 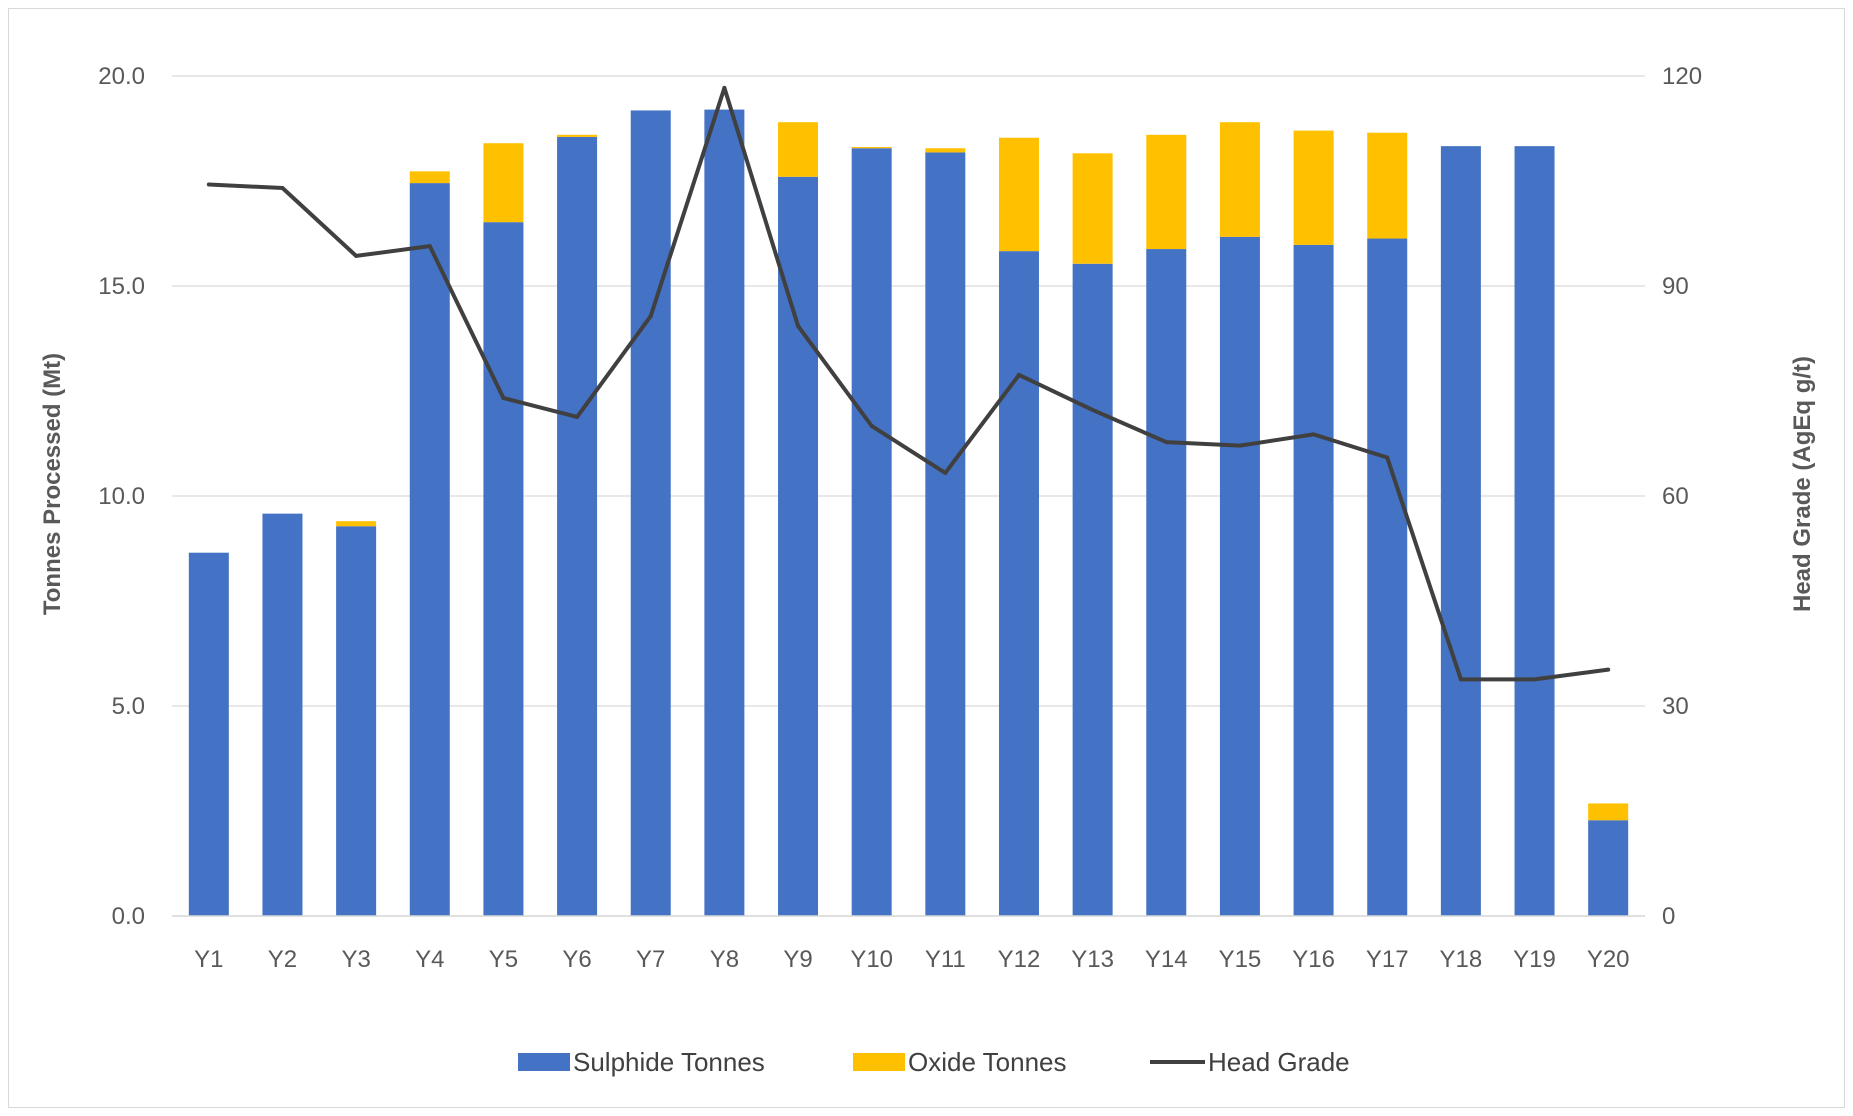 What do you see at coordinates (1019, 959) in the screenshot?
I see `x-tick-label: Y12` at bounding box center [1019, 959].